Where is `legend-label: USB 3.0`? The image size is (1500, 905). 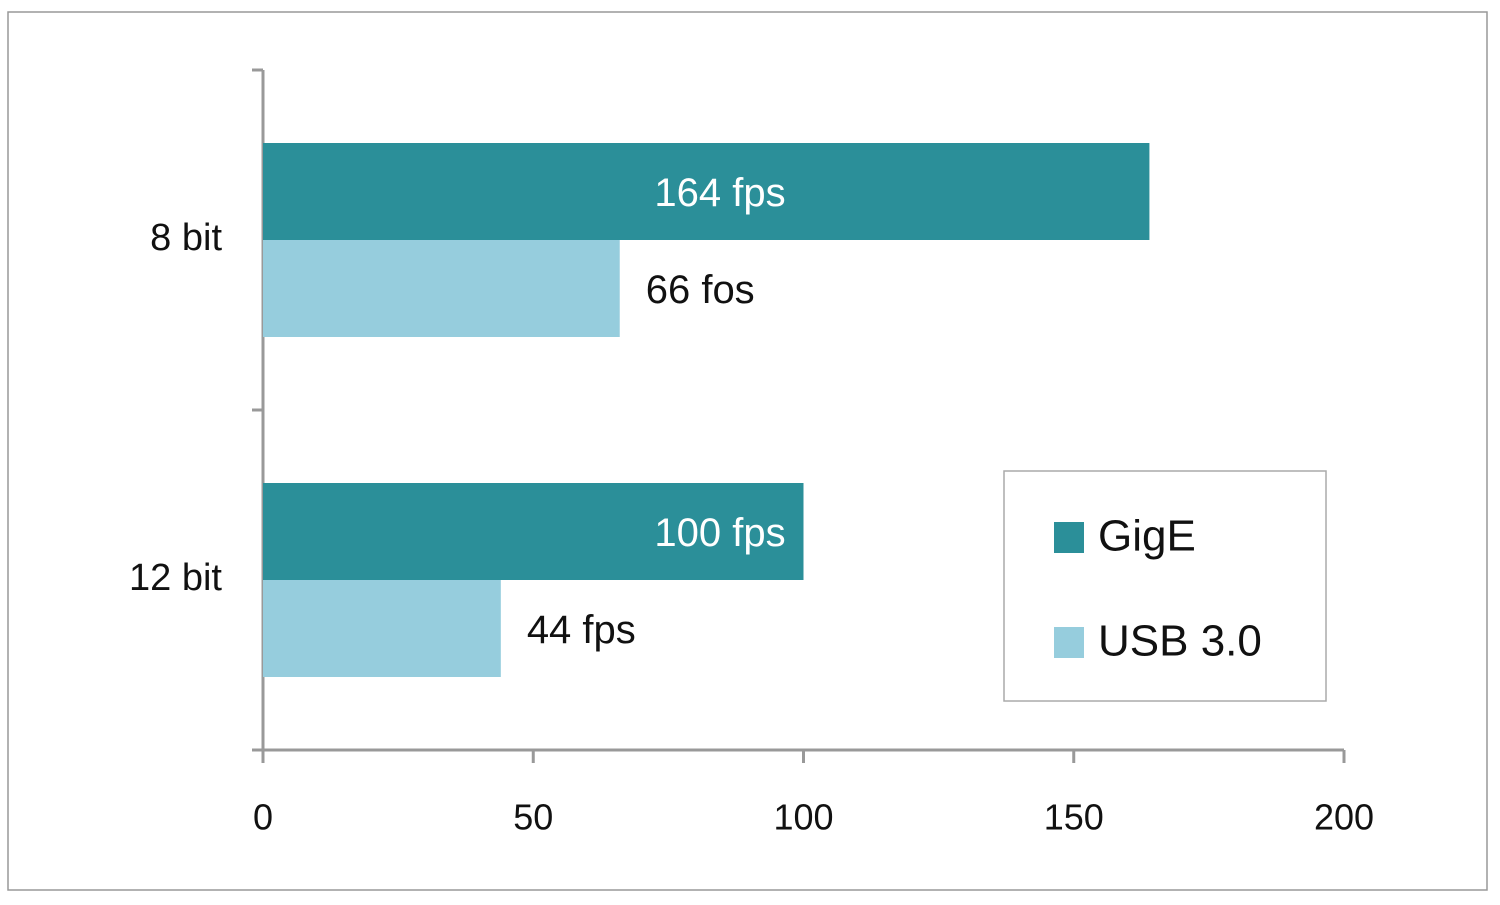 legend-label: USB 3.0 is located at coordinates (1180, 641).